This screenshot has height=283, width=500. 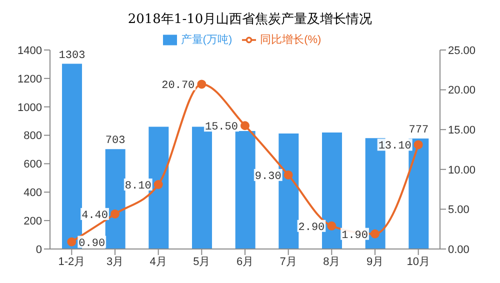 What do you see at coordinates (268, 176) in the screenshot?
I see `data-label: 9.30` at bounding box center [268, 176].